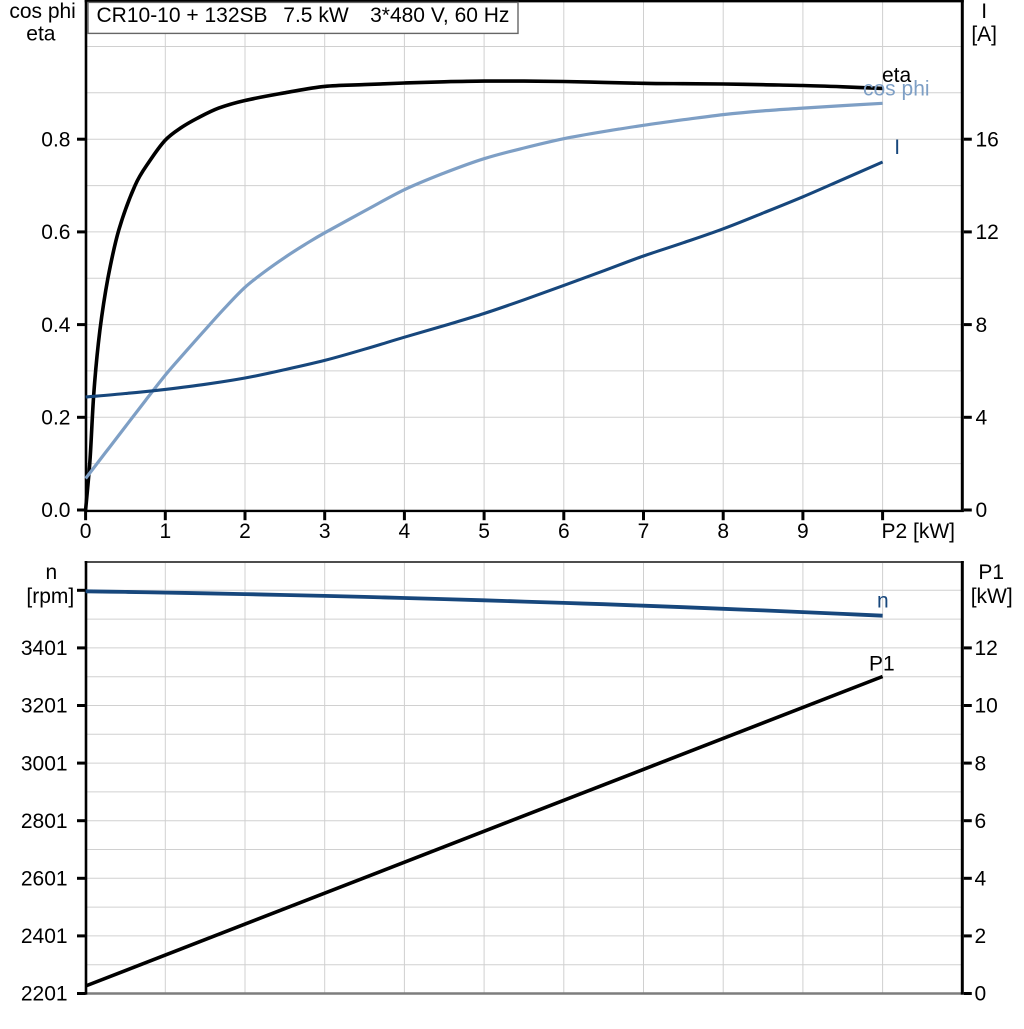 Image resolution: width=1024 pixels, height=1029 pixels. I want to click on svg-text: 0.4, so click(56, 325).